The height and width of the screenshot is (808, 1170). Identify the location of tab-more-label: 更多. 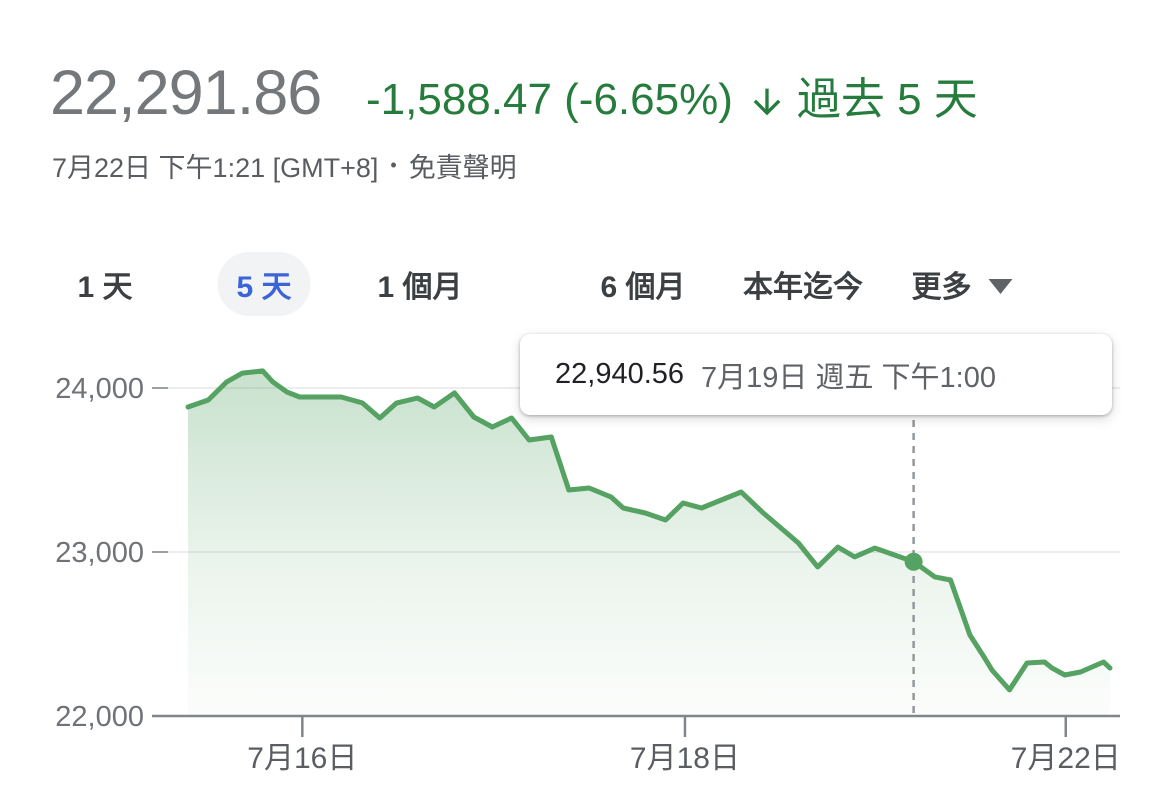
(941, 287).